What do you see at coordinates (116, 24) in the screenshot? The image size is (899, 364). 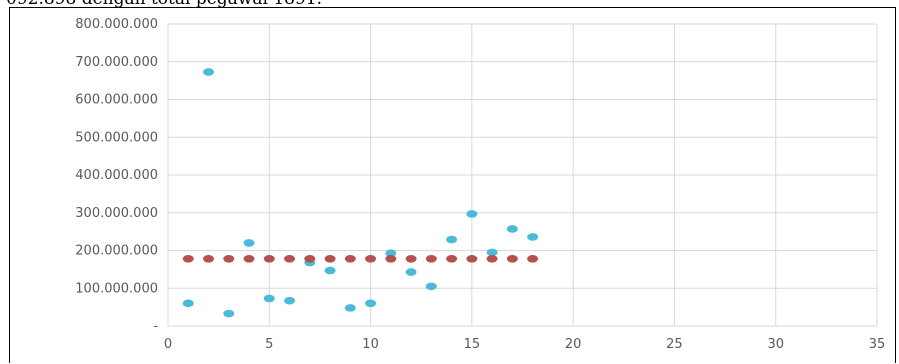 I see `y-tick-label: 800.000.000` at bounding box center [116, 24].